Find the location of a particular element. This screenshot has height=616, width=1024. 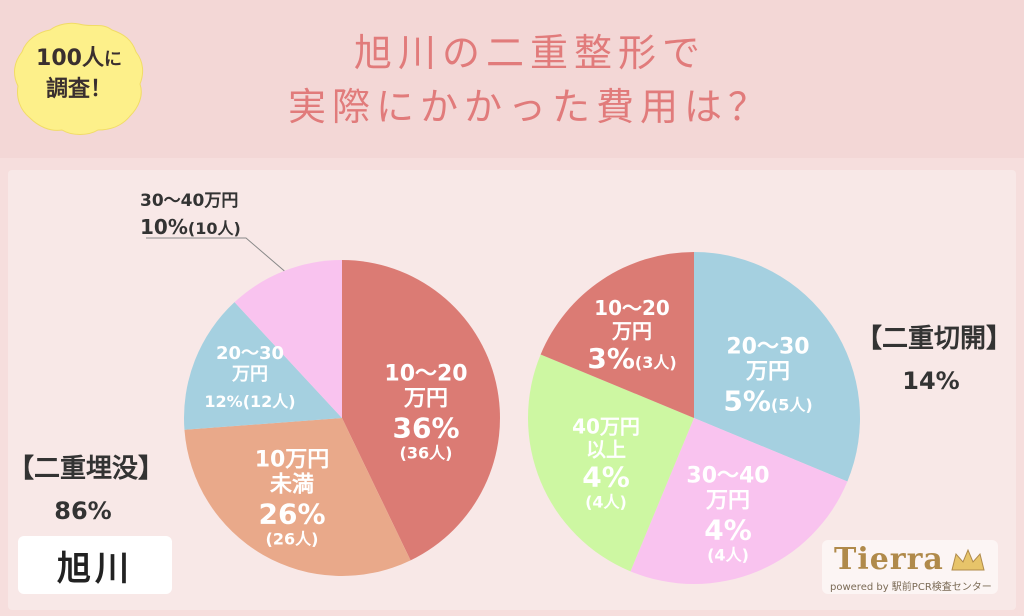

pie1-slice-count-3: (10人) is located at coordinates (214, 228).